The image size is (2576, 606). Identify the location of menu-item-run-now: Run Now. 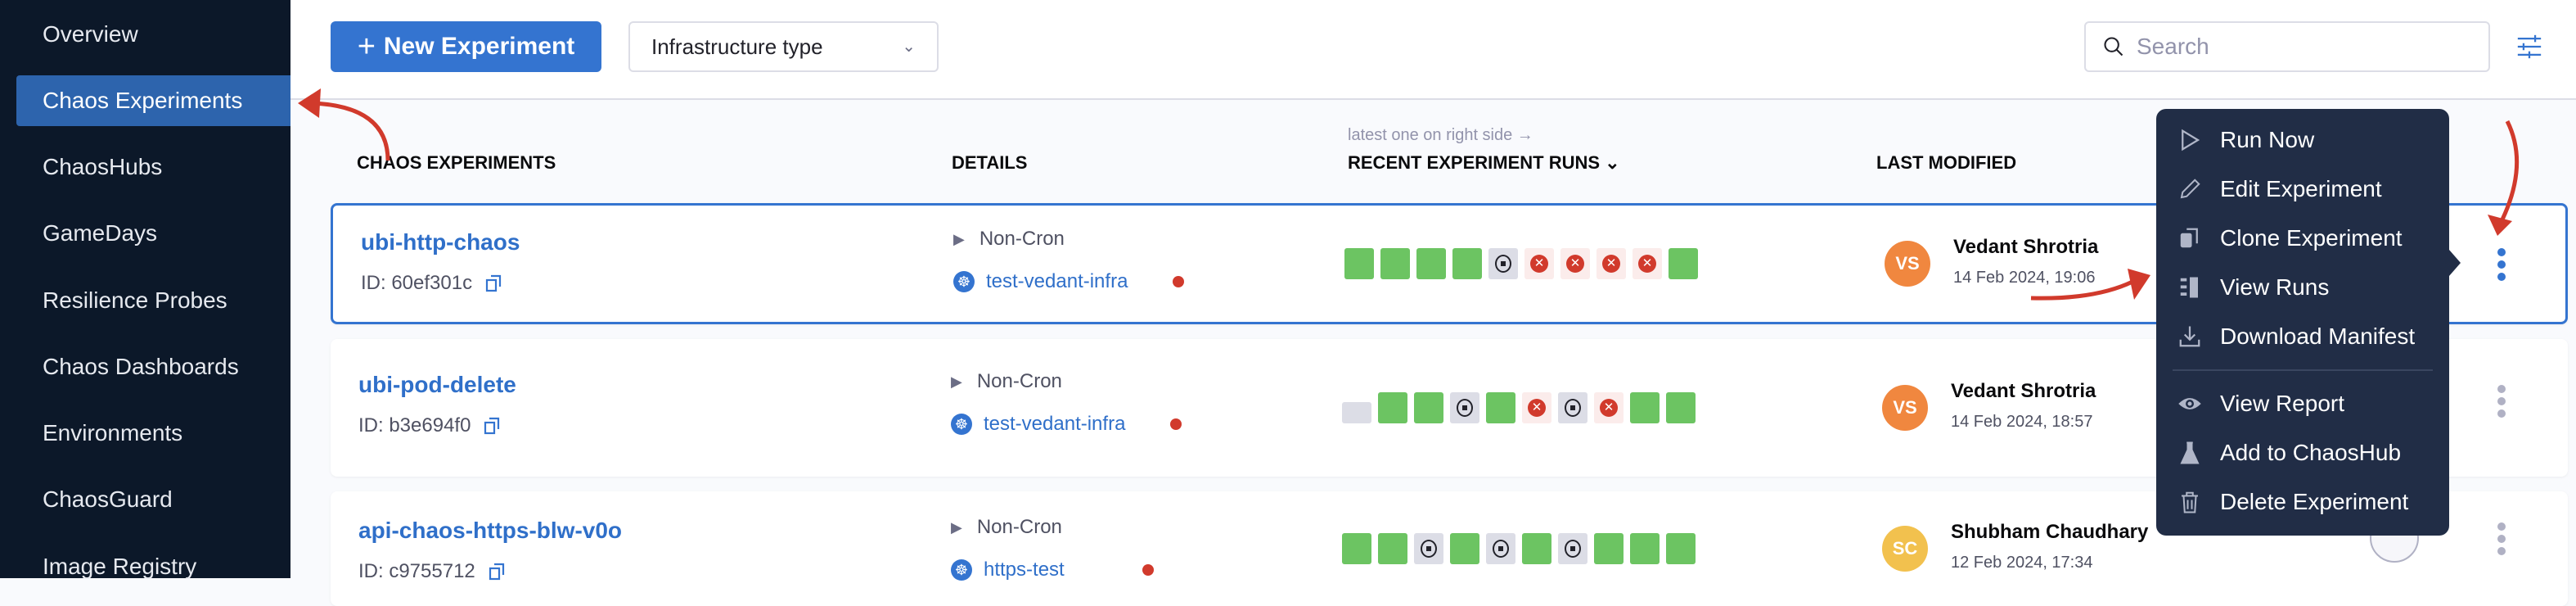
(2302, 140).